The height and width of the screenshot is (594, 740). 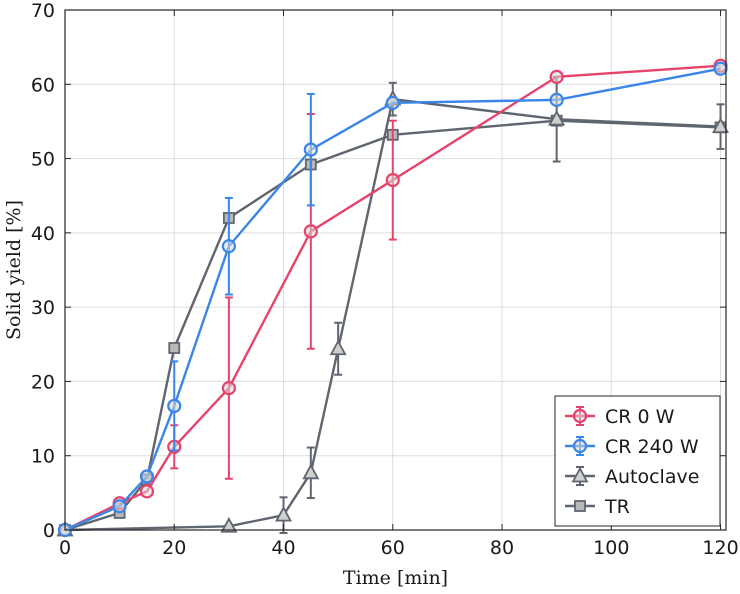 What do you see at coordinates (652, 477) in the screenshot?
I see `legend-label-autoclave: Autoclave` at bounding box center [652, 477].